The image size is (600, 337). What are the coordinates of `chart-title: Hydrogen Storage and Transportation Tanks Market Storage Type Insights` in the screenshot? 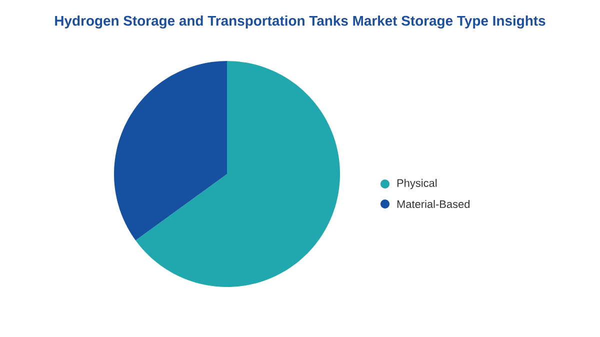 It's located at (300, 22).